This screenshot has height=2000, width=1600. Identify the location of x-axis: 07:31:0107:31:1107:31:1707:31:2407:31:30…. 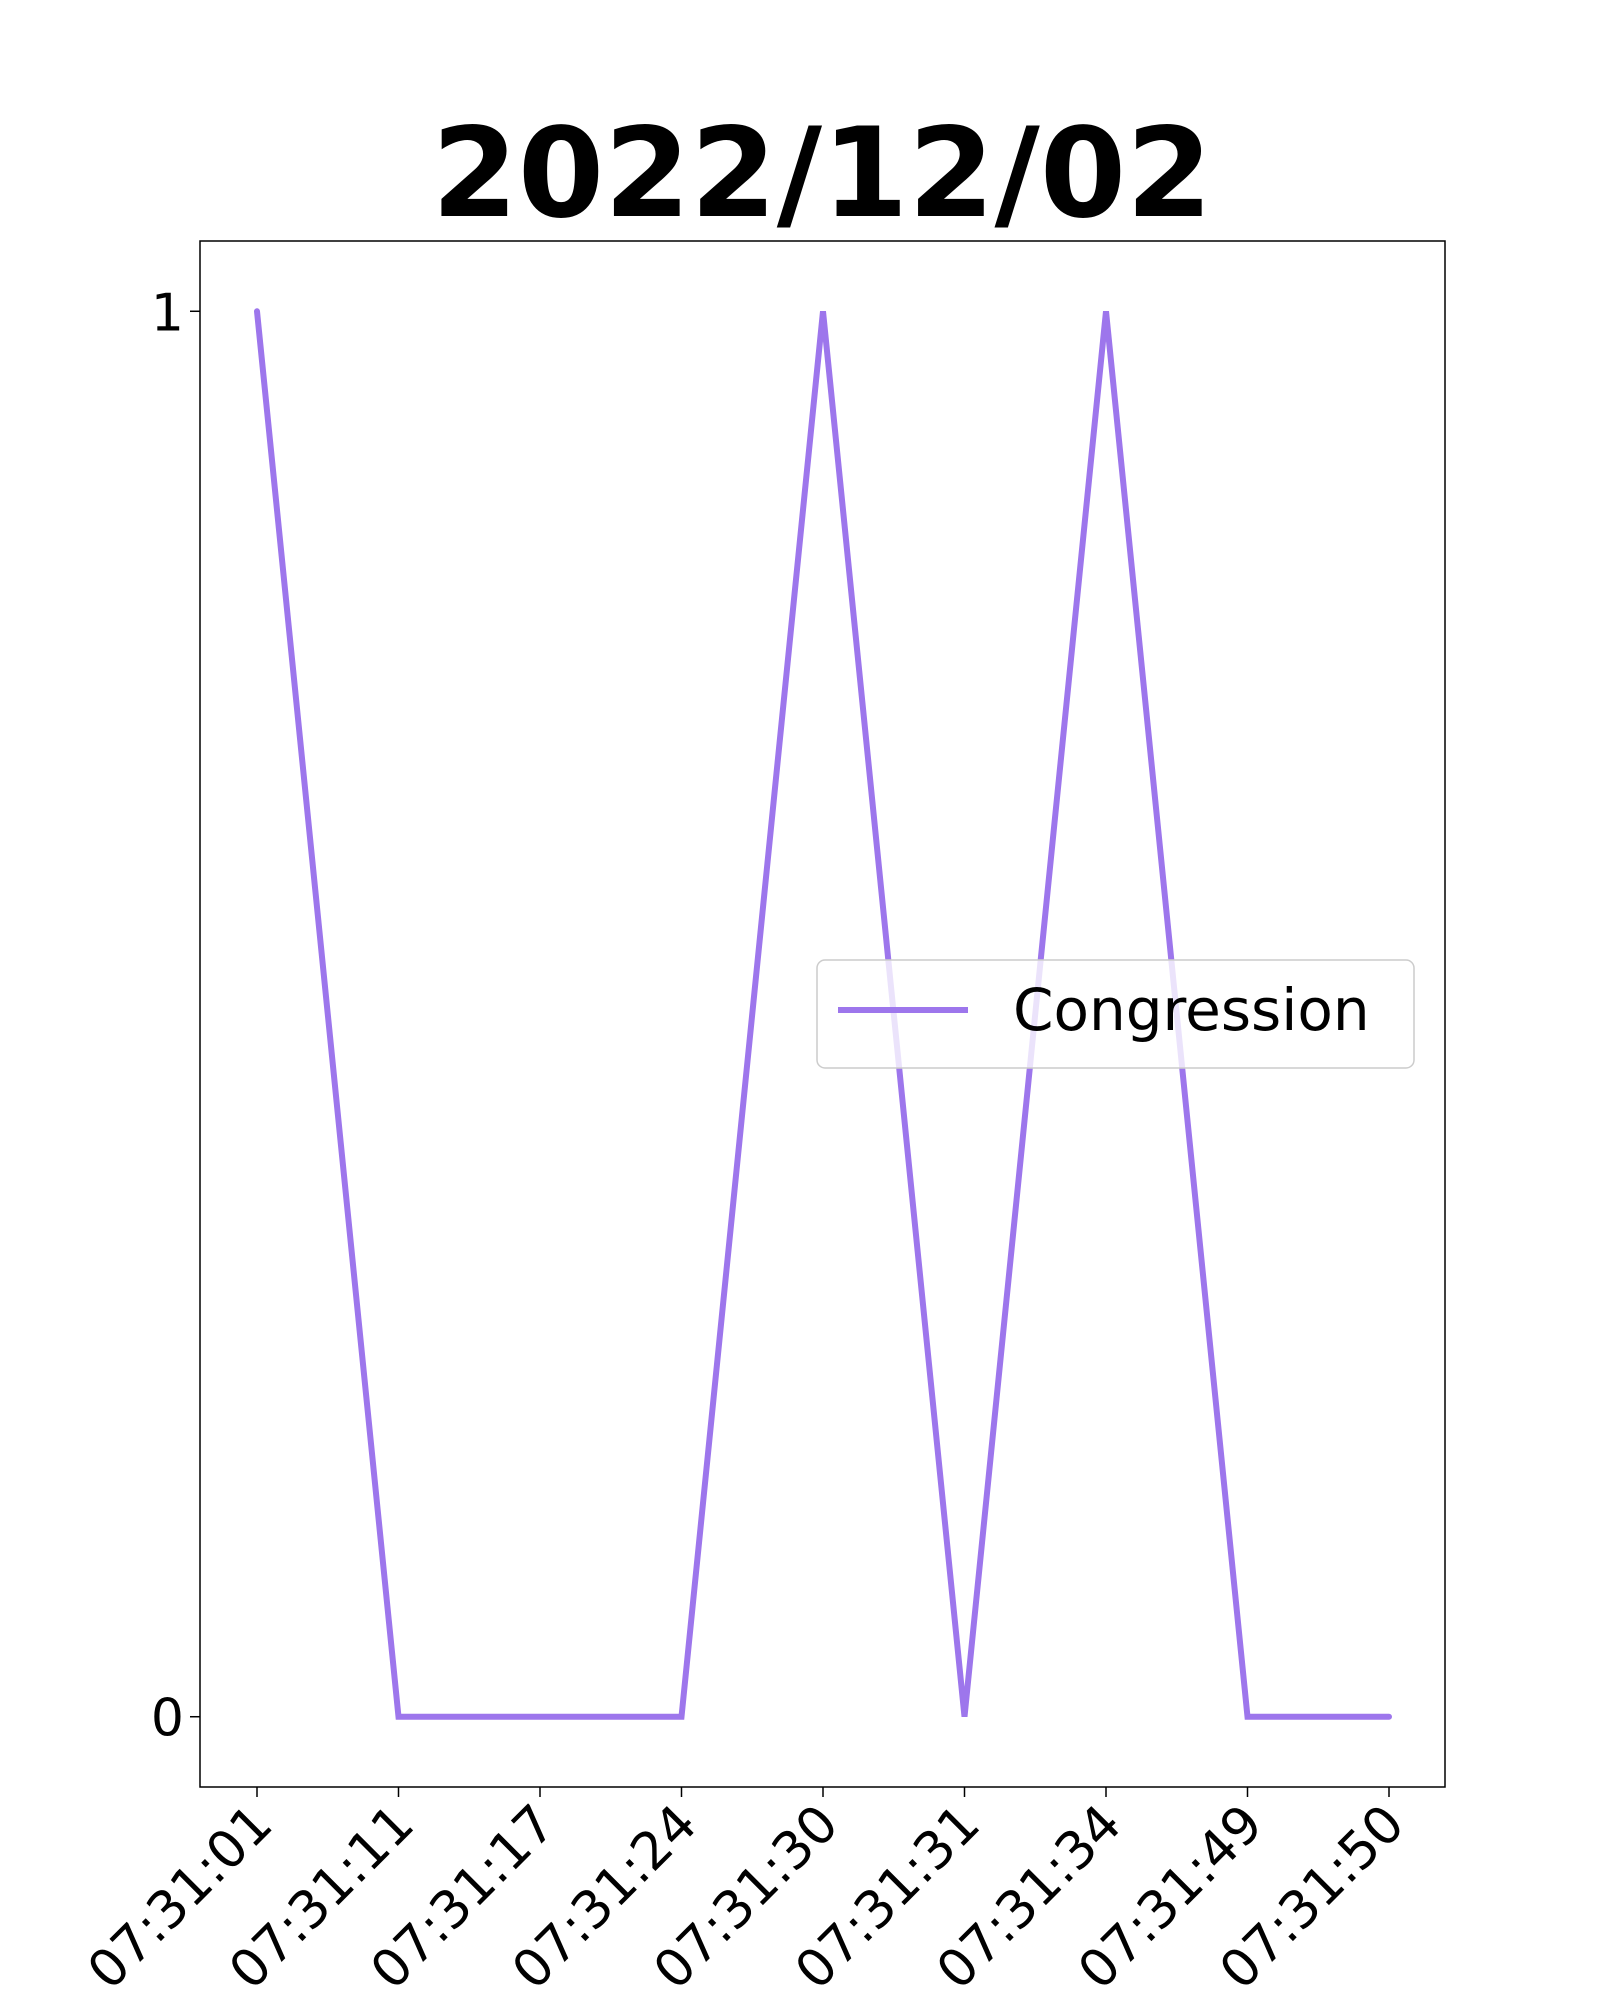
(746, 1893).